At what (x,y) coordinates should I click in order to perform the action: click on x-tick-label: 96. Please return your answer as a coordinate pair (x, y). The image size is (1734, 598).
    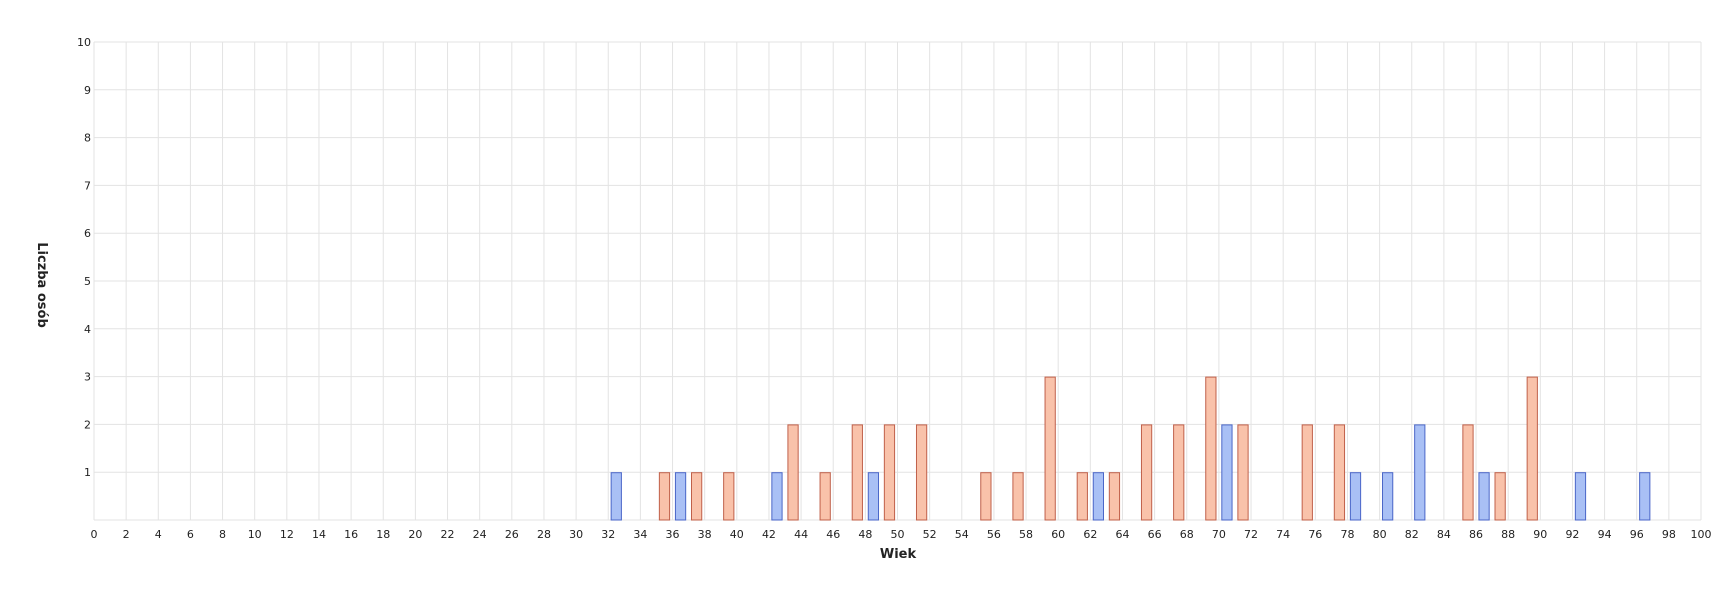
    Looking at the image, I should click on (1637, 534).